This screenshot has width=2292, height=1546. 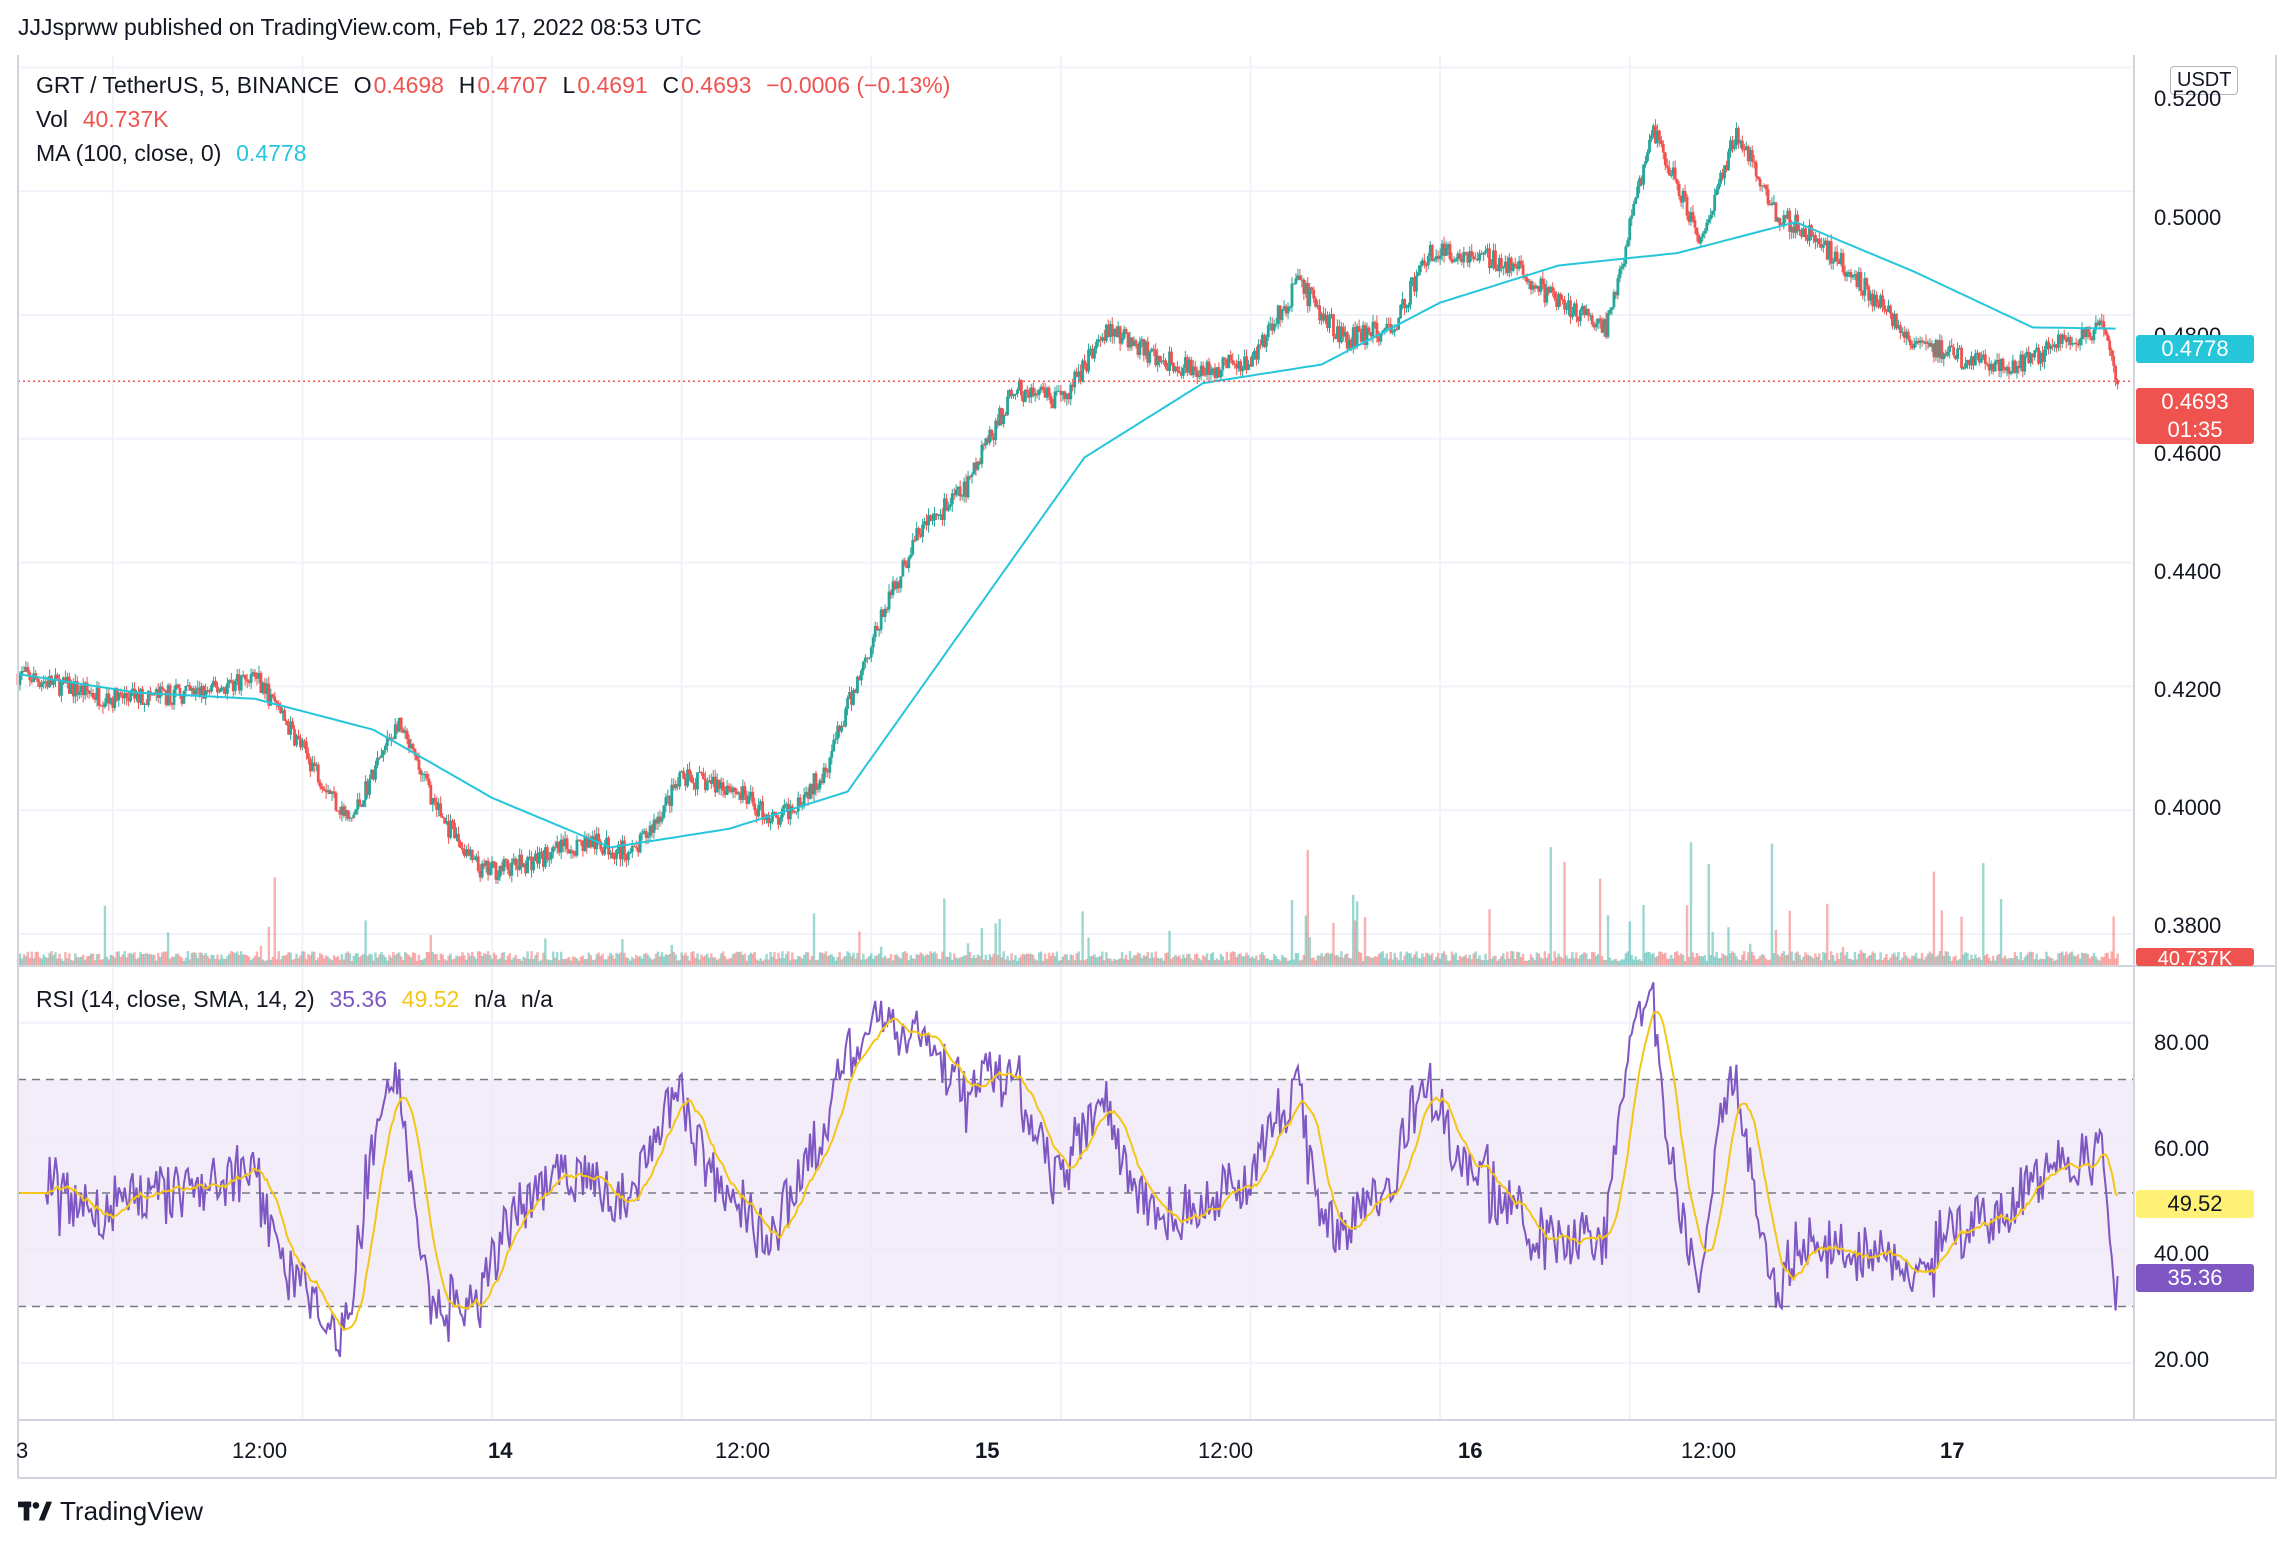 I want to click on footer-brand: TradingView, so click(x=110, y=1511).